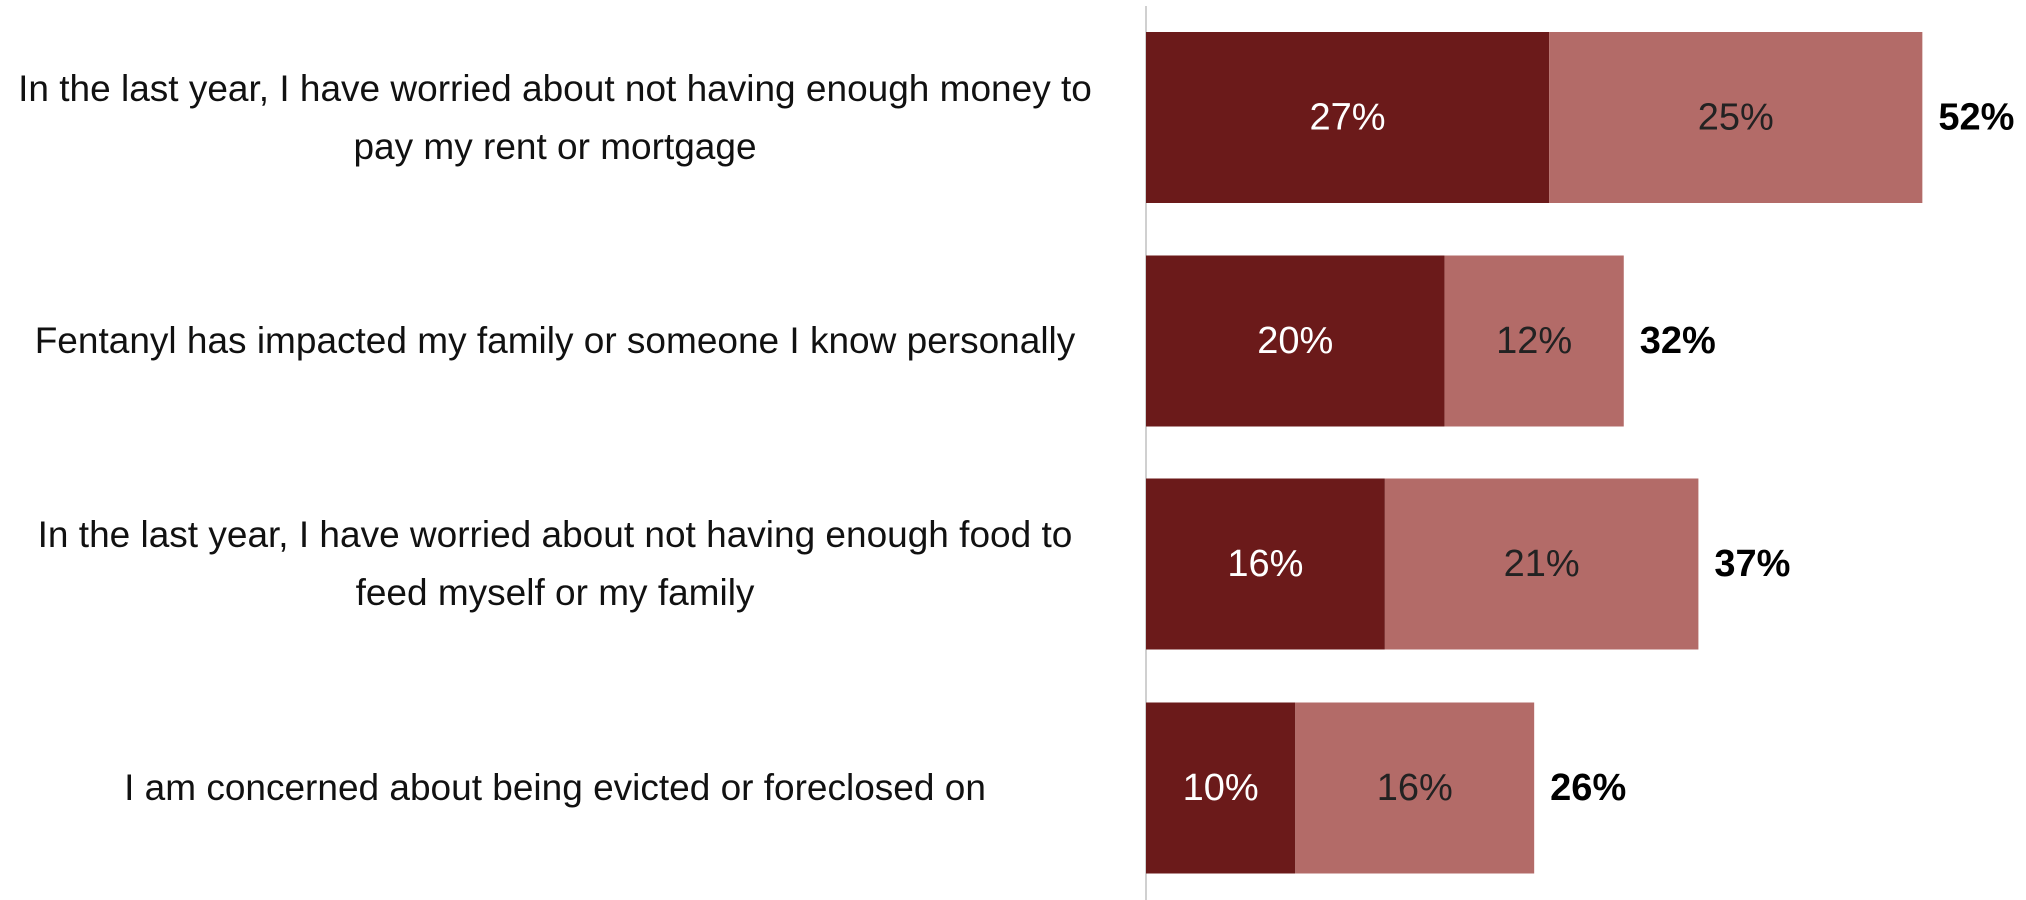 The width and height of the screenshot is (2026, 900). Describe the element at coordinates (1752, 564) in the screenshot. I see `total-label: 37%` at that location.